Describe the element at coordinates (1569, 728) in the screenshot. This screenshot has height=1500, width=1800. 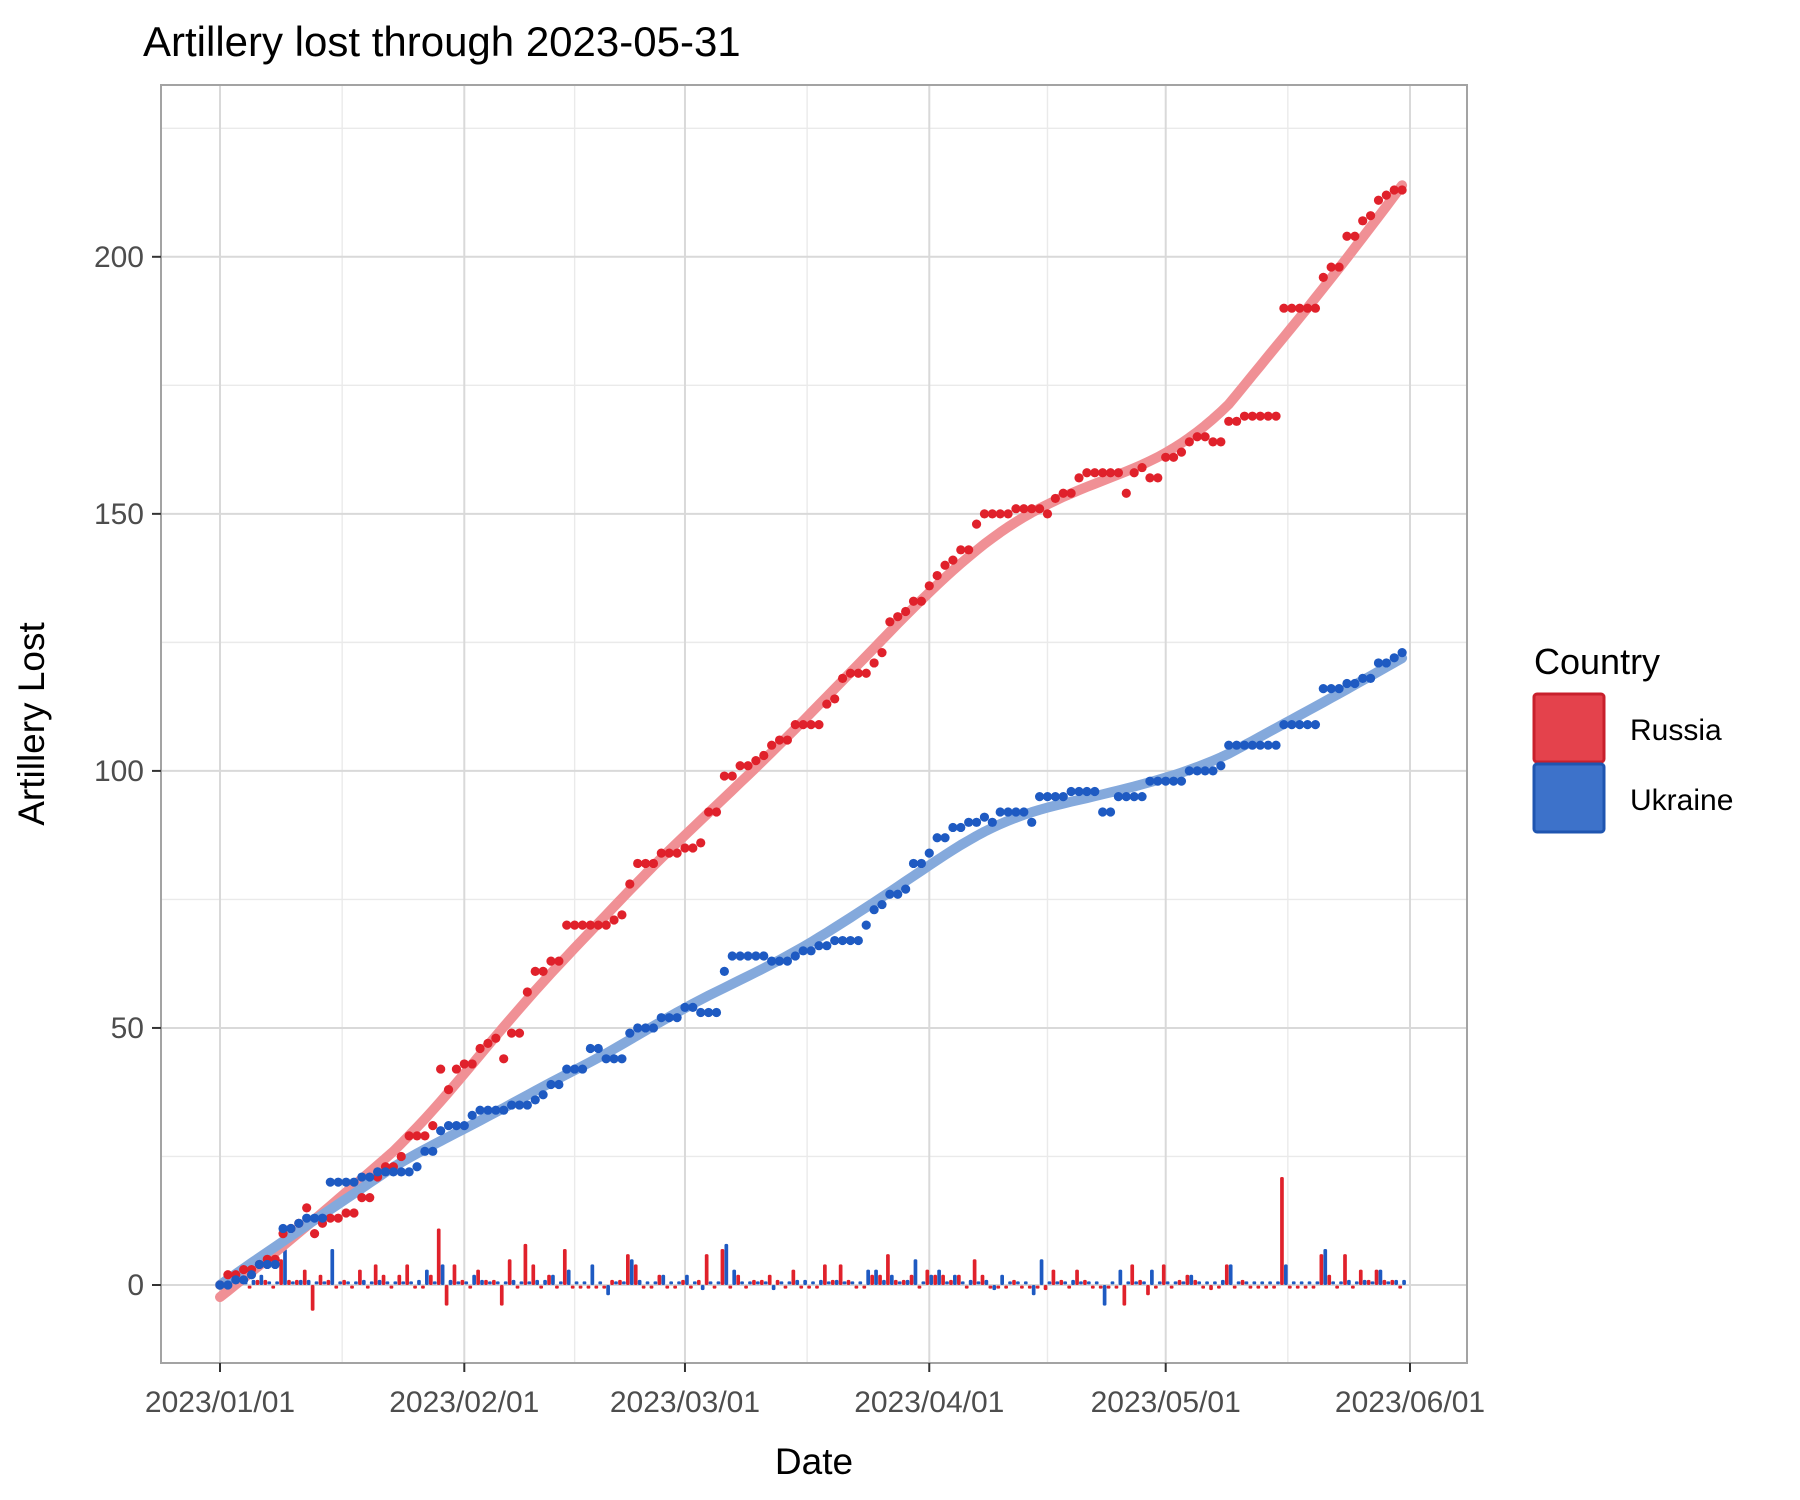
I see `legend-key-russia-swatch` at that location.